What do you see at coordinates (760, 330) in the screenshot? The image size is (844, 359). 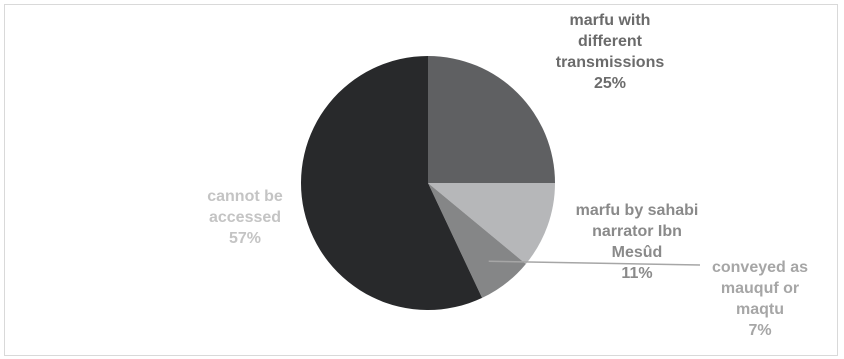 I see `slice-percent-label: 7%` at bounding box center [760, 330].